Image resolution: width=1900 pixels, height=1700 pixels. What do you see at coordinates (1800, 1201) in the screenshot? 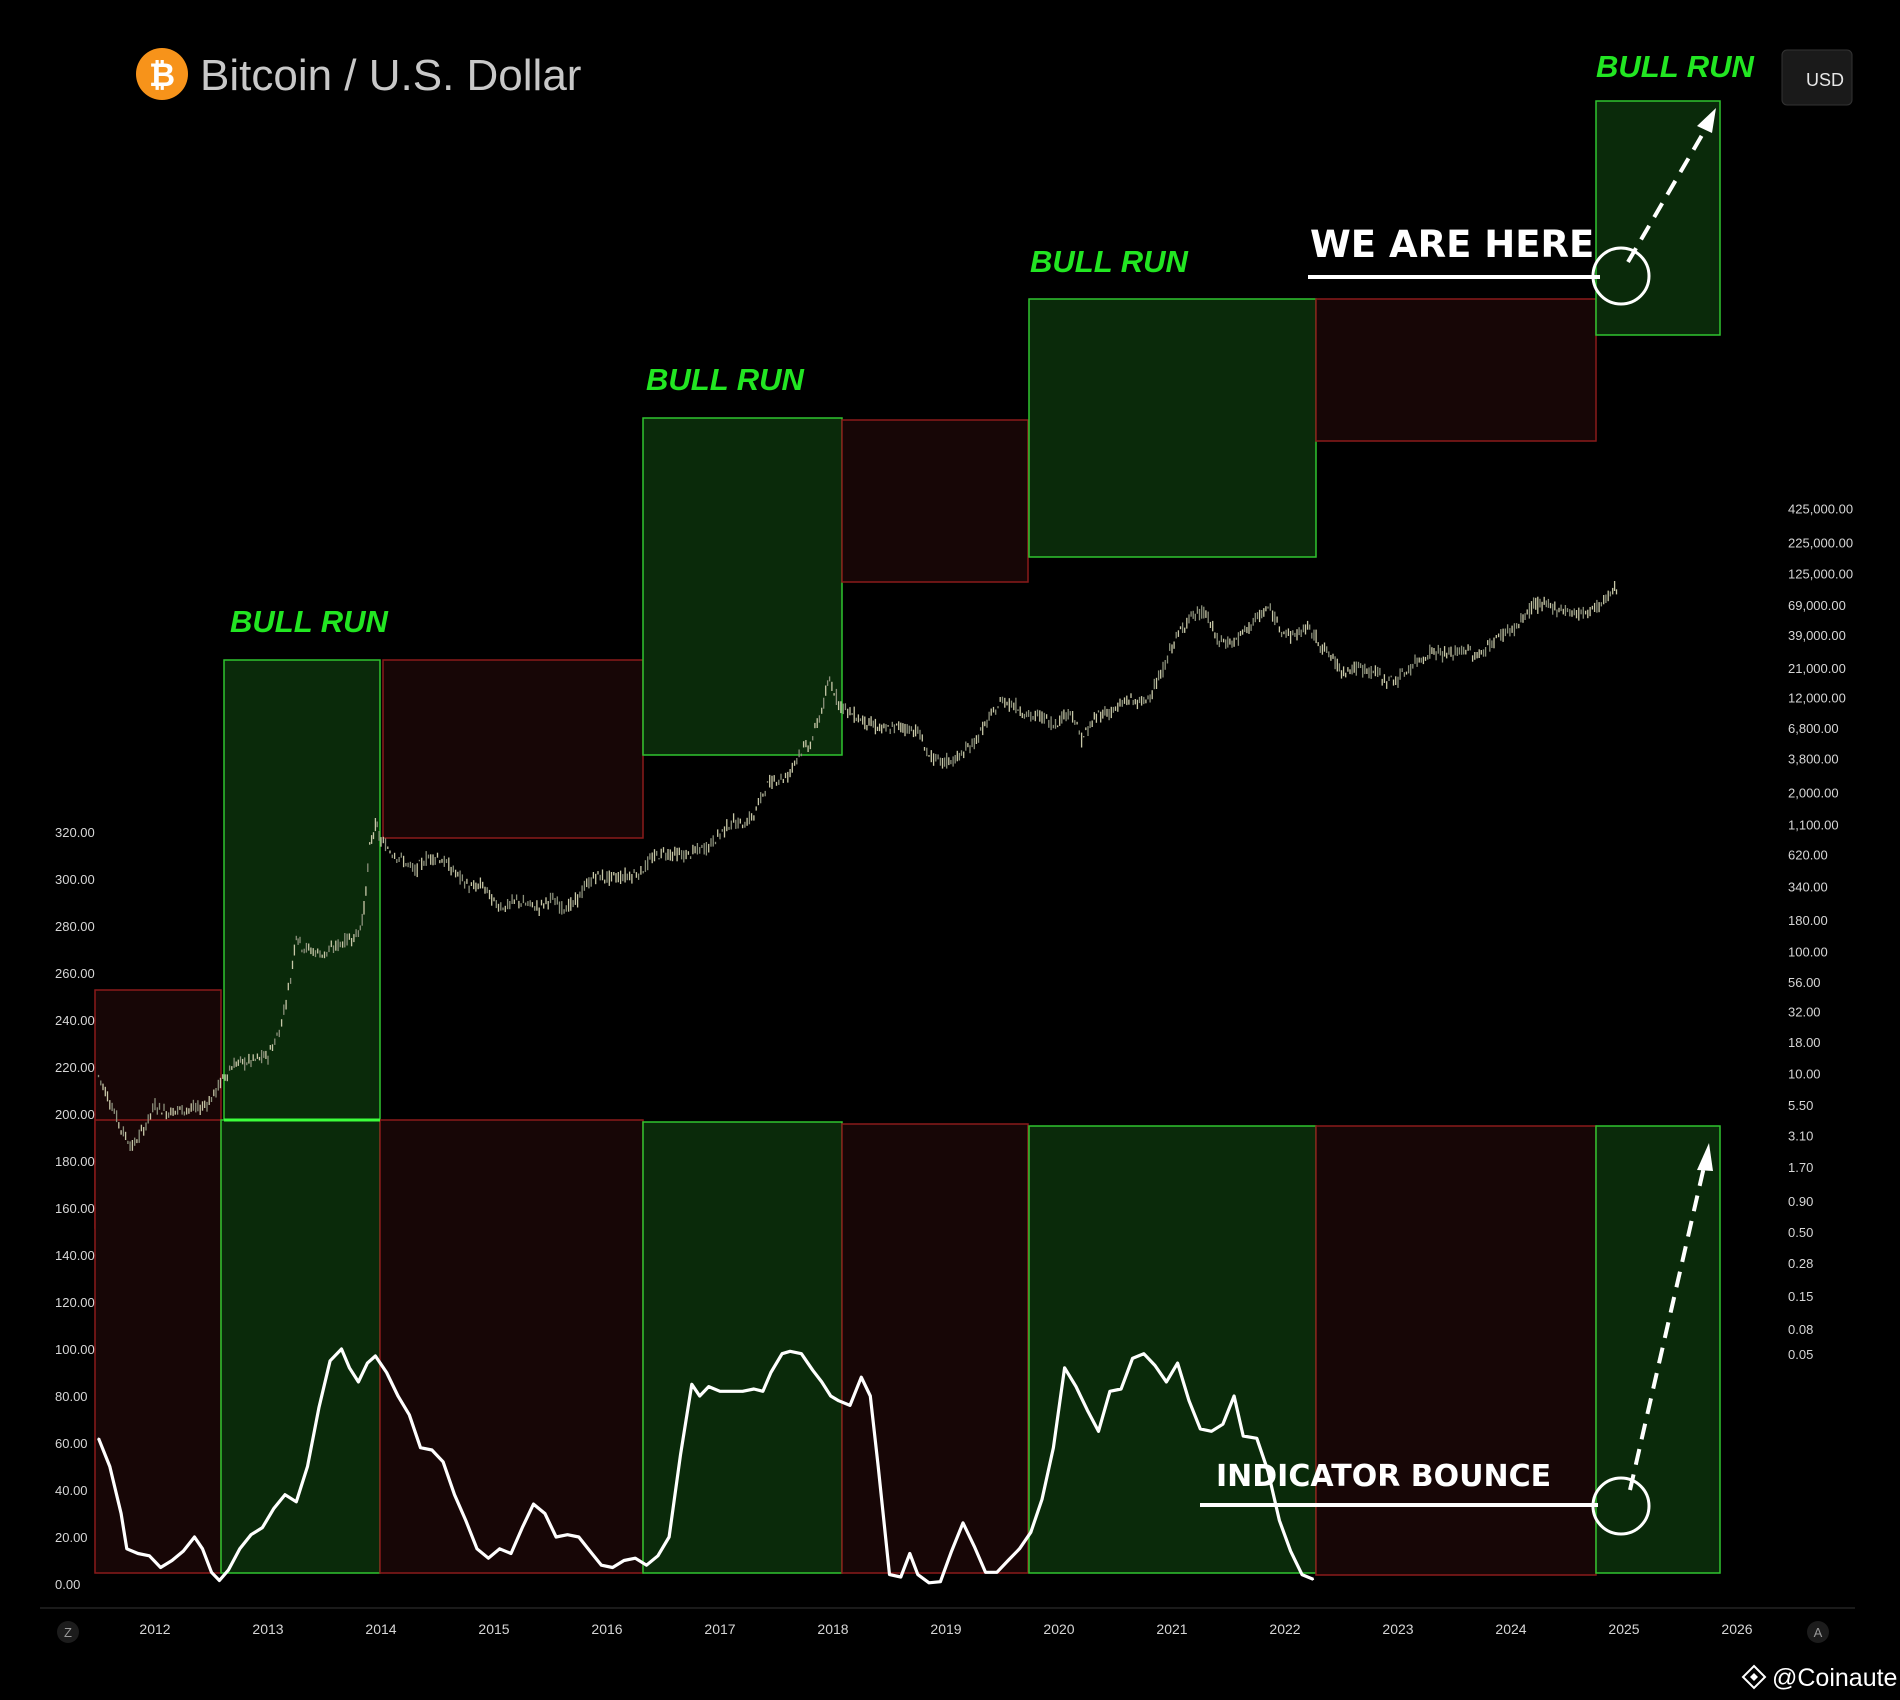
I see `right-tick-label: 0.90` at bounding box center [1800, 1201].